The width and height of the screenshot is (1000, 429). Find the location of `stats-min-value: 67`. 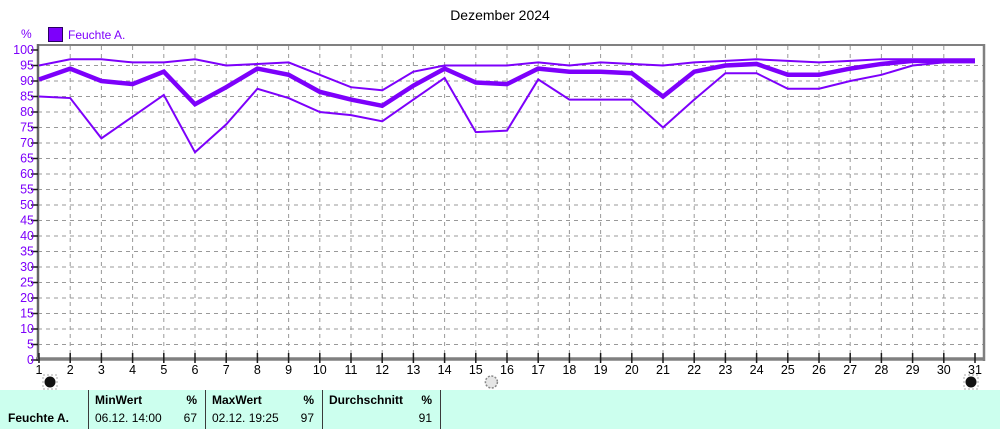

stats-min-value: 67 is located at coordinates (190, 418).